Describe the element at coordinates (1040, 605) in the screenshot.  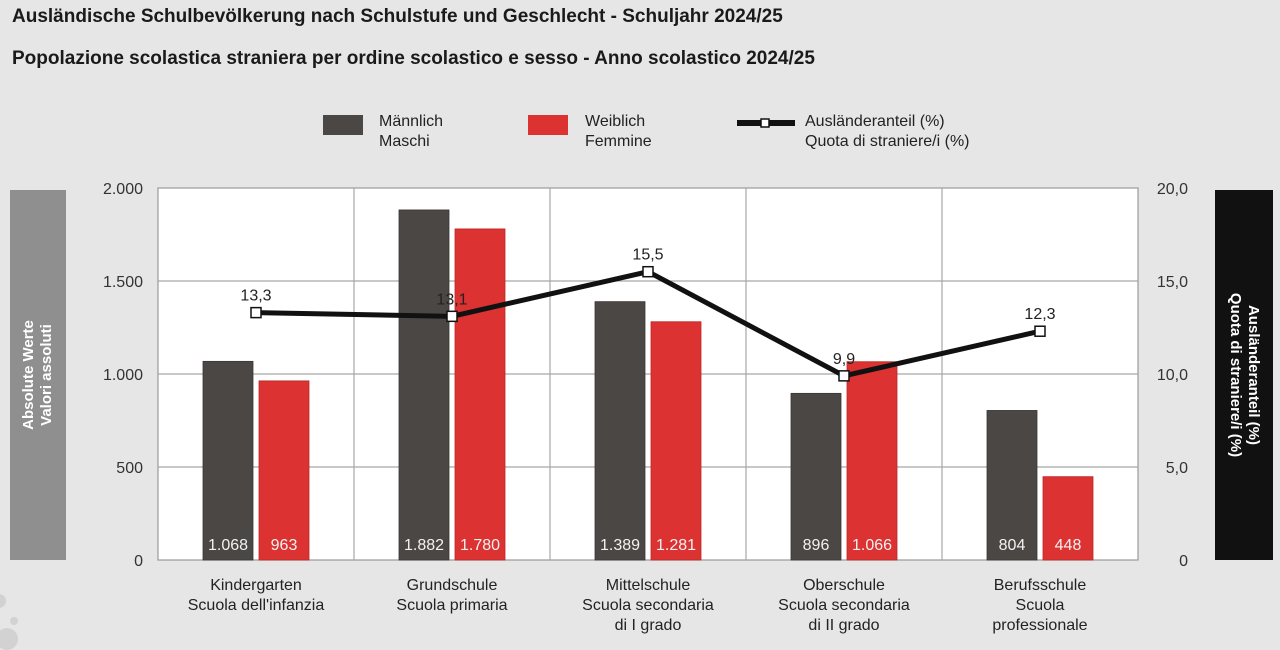
I see `category-label: Scuola` at that location.